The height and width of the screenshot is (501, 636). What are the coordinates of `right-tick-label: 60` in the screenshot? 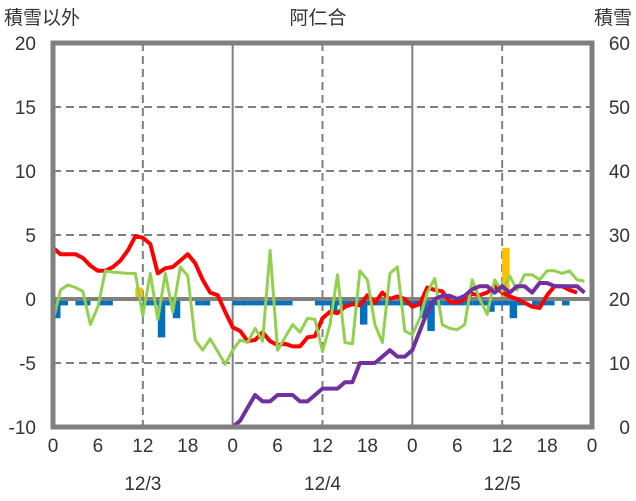 It's located at (619, 44).